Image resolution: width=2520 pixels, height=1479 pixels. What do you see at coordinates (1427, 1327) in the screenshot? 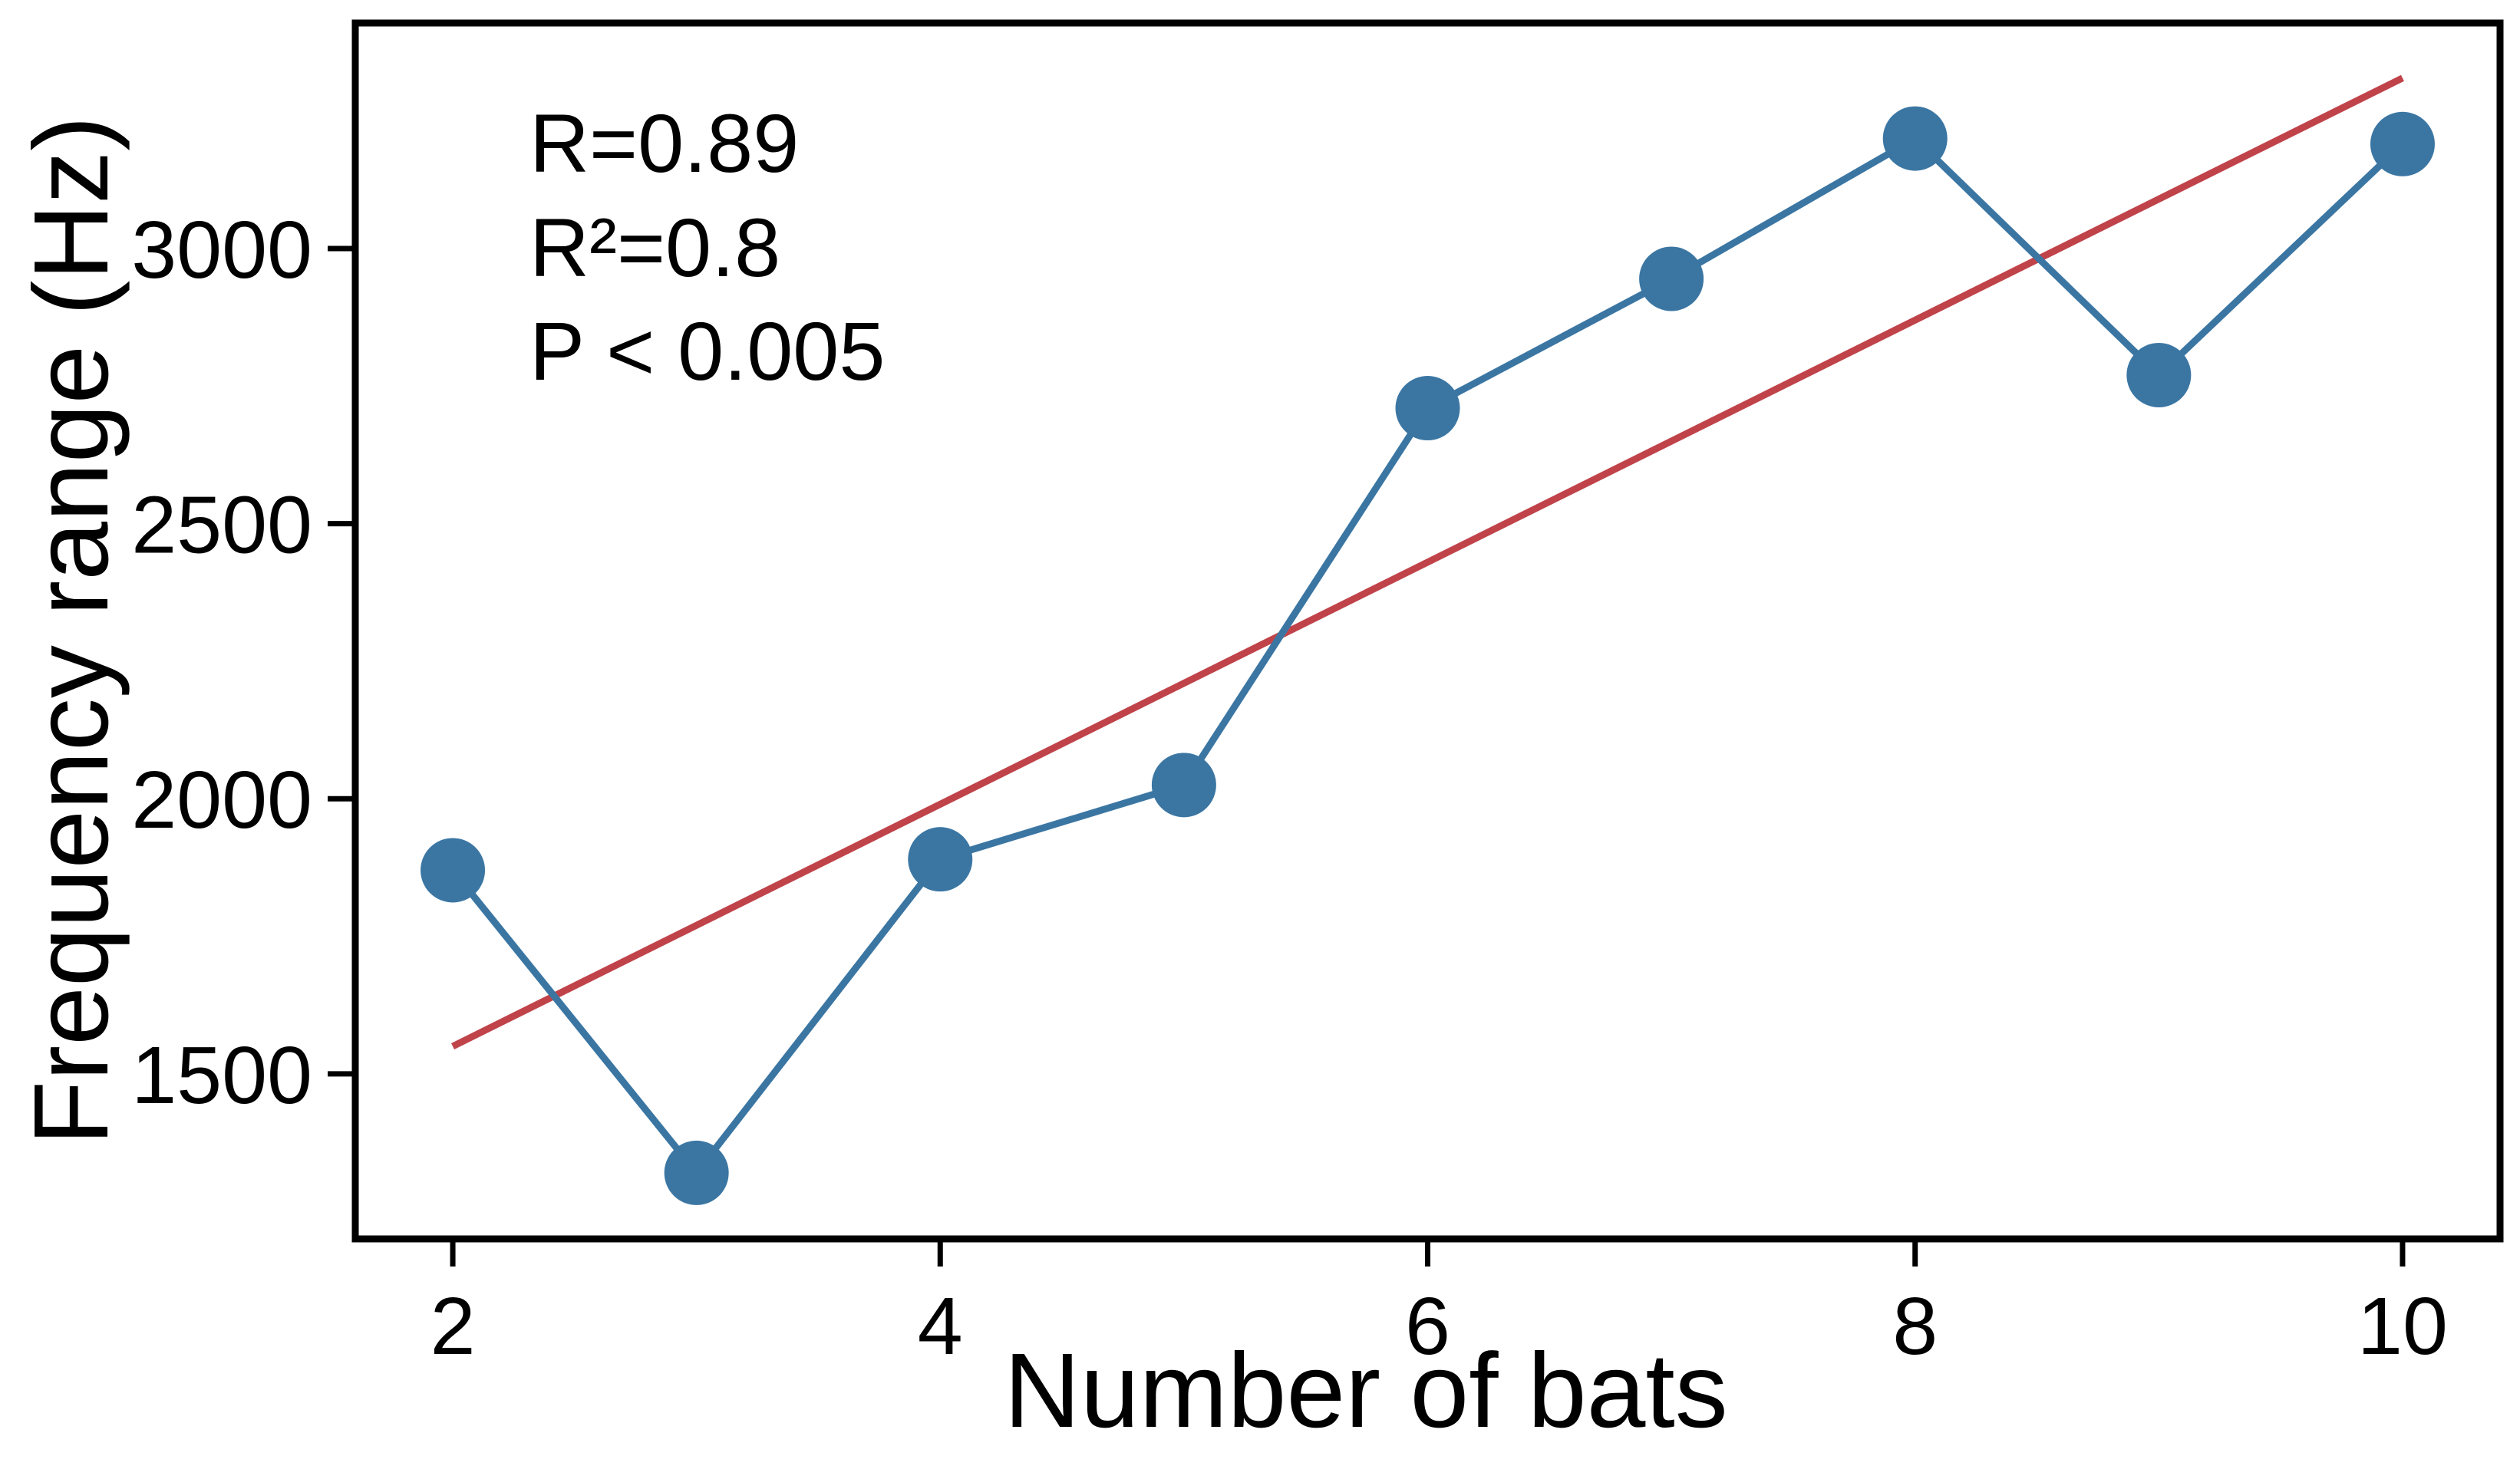
I see `x-tick-label-2: 6` at bounding box center [1427, 1327].